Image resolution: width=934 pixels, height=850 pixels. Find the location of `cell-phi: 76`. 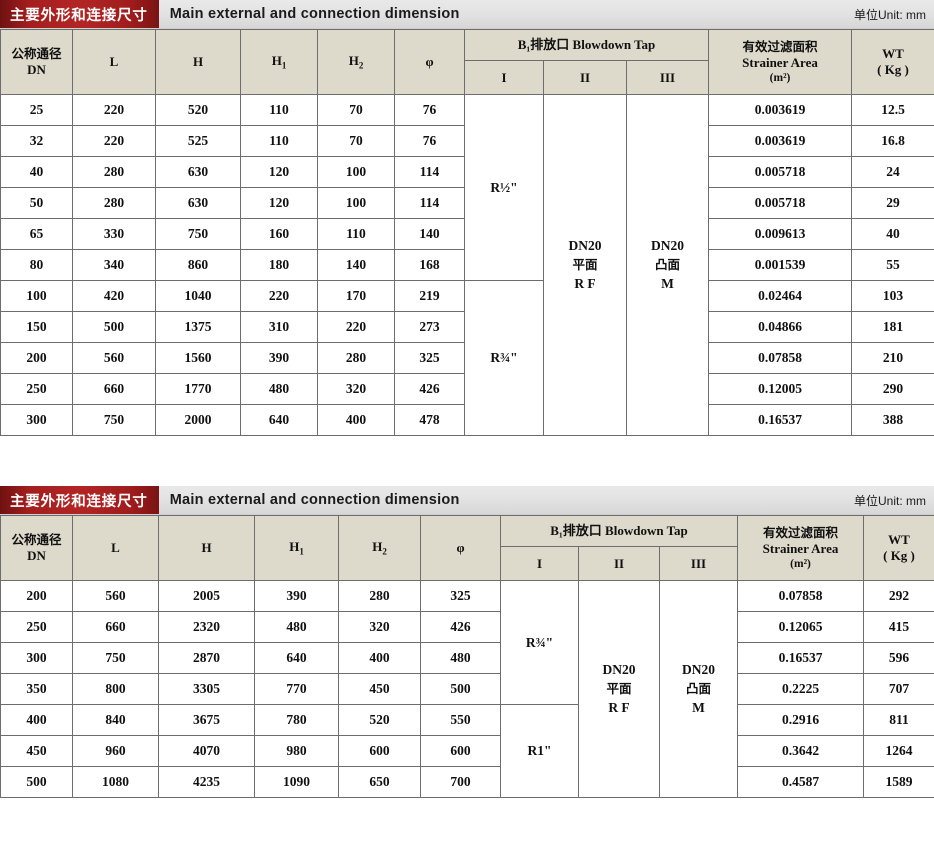

cell-phi: 76 is located at coordinates (429, 110).